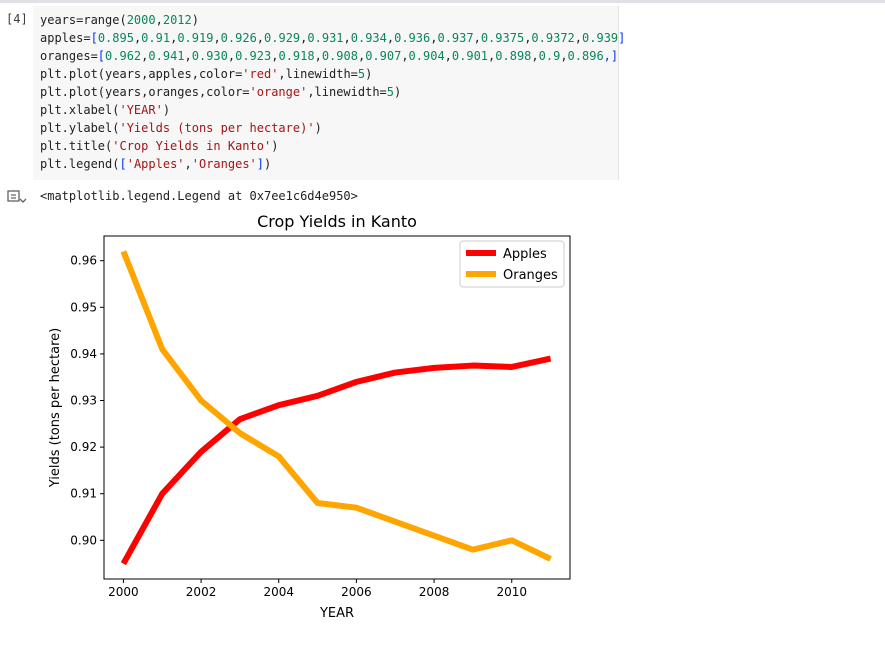 The width and height of the screenshot is (885, 662). I want to click on code-token: plt.legend(, so click(80, 164).